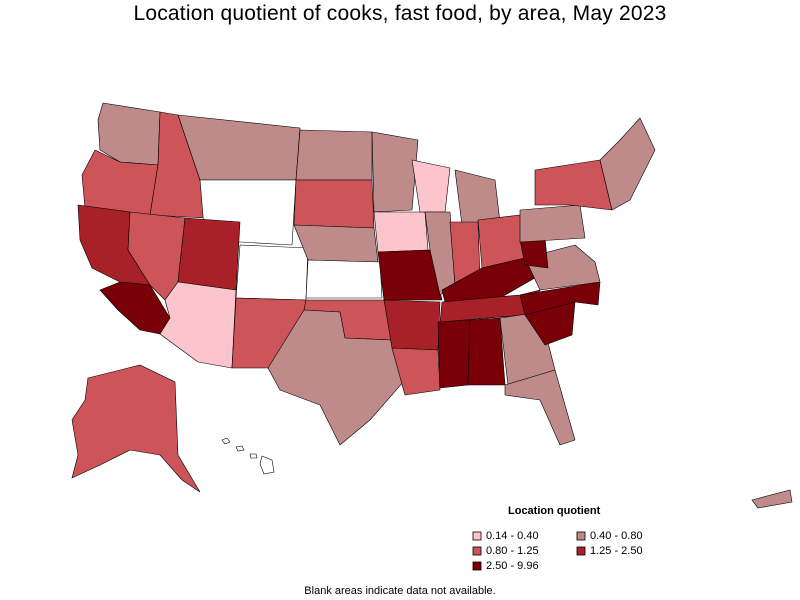 The height and width of the screenshot is (600, 800). I want to click on hawaii-islands, so click(248, 456).